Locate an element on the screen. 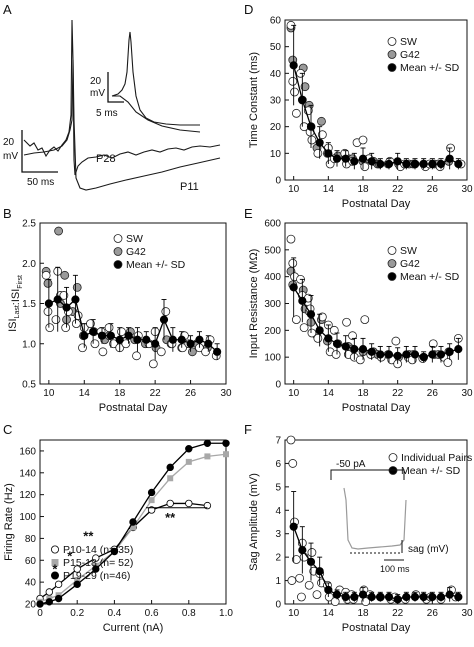 Image resolution: width=474 pixels, height=647 pixels. scale-bar-main is located at coordinates (39, 151).